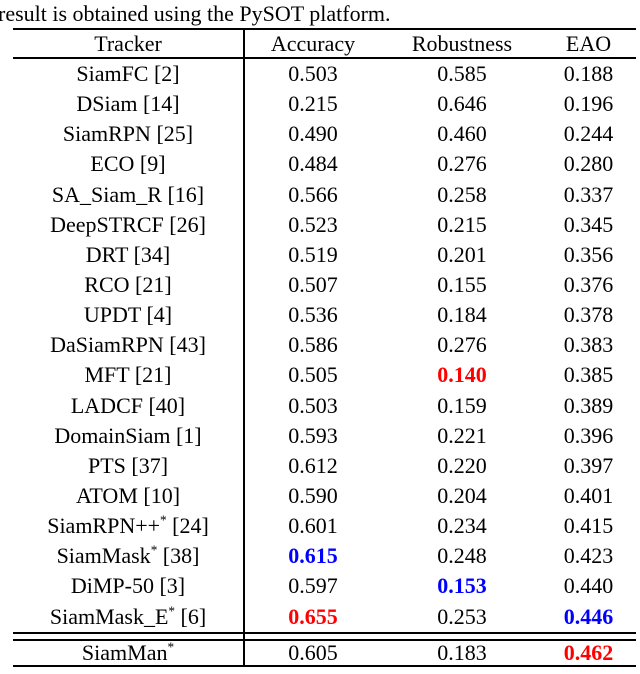 The image size is (640, 674). What do you see at coordinates (128, 285) in the screenshot?
I see `tracker-name-cell: RCO [21]` at bounding box center [128, 285].